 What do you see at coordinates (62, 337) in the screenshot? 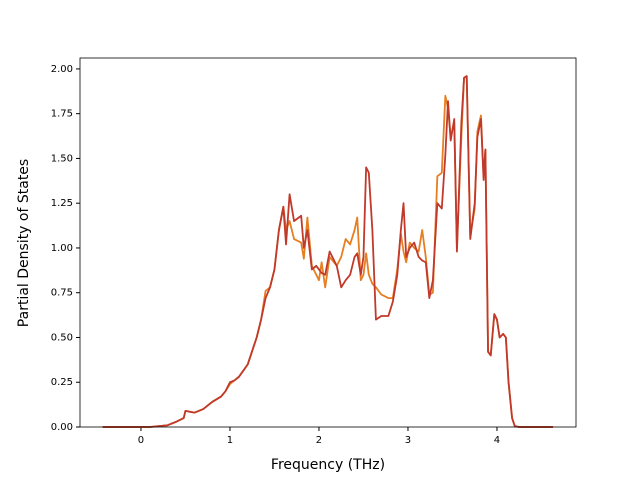
I see `y-tick-label: 0.50` at bounding box center [62, 337].